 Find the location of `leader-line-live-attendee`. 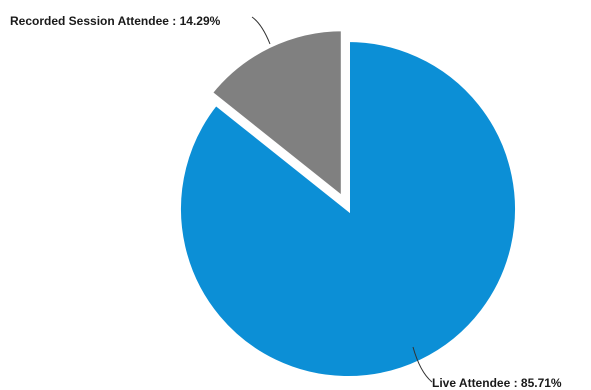

leader-line-live-attendee is located at coordinates (422, 364).